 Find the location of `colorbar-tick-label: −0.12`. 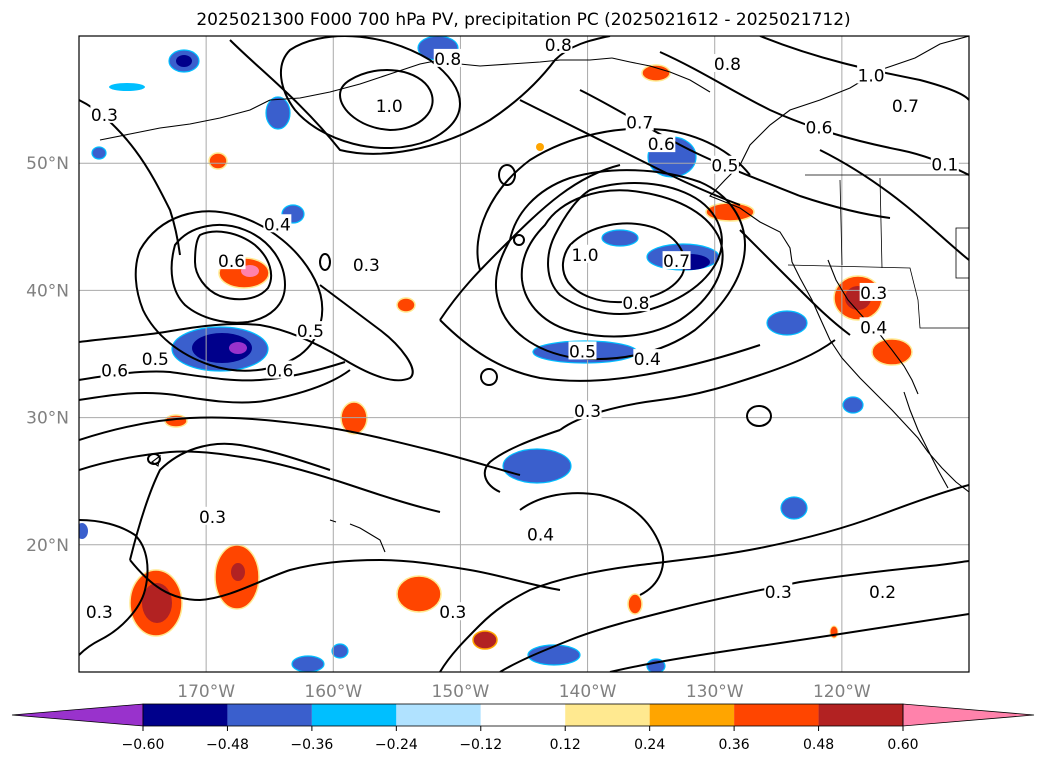

colorbar-tick-label: −0.12 is located at coordinates (480, 745).